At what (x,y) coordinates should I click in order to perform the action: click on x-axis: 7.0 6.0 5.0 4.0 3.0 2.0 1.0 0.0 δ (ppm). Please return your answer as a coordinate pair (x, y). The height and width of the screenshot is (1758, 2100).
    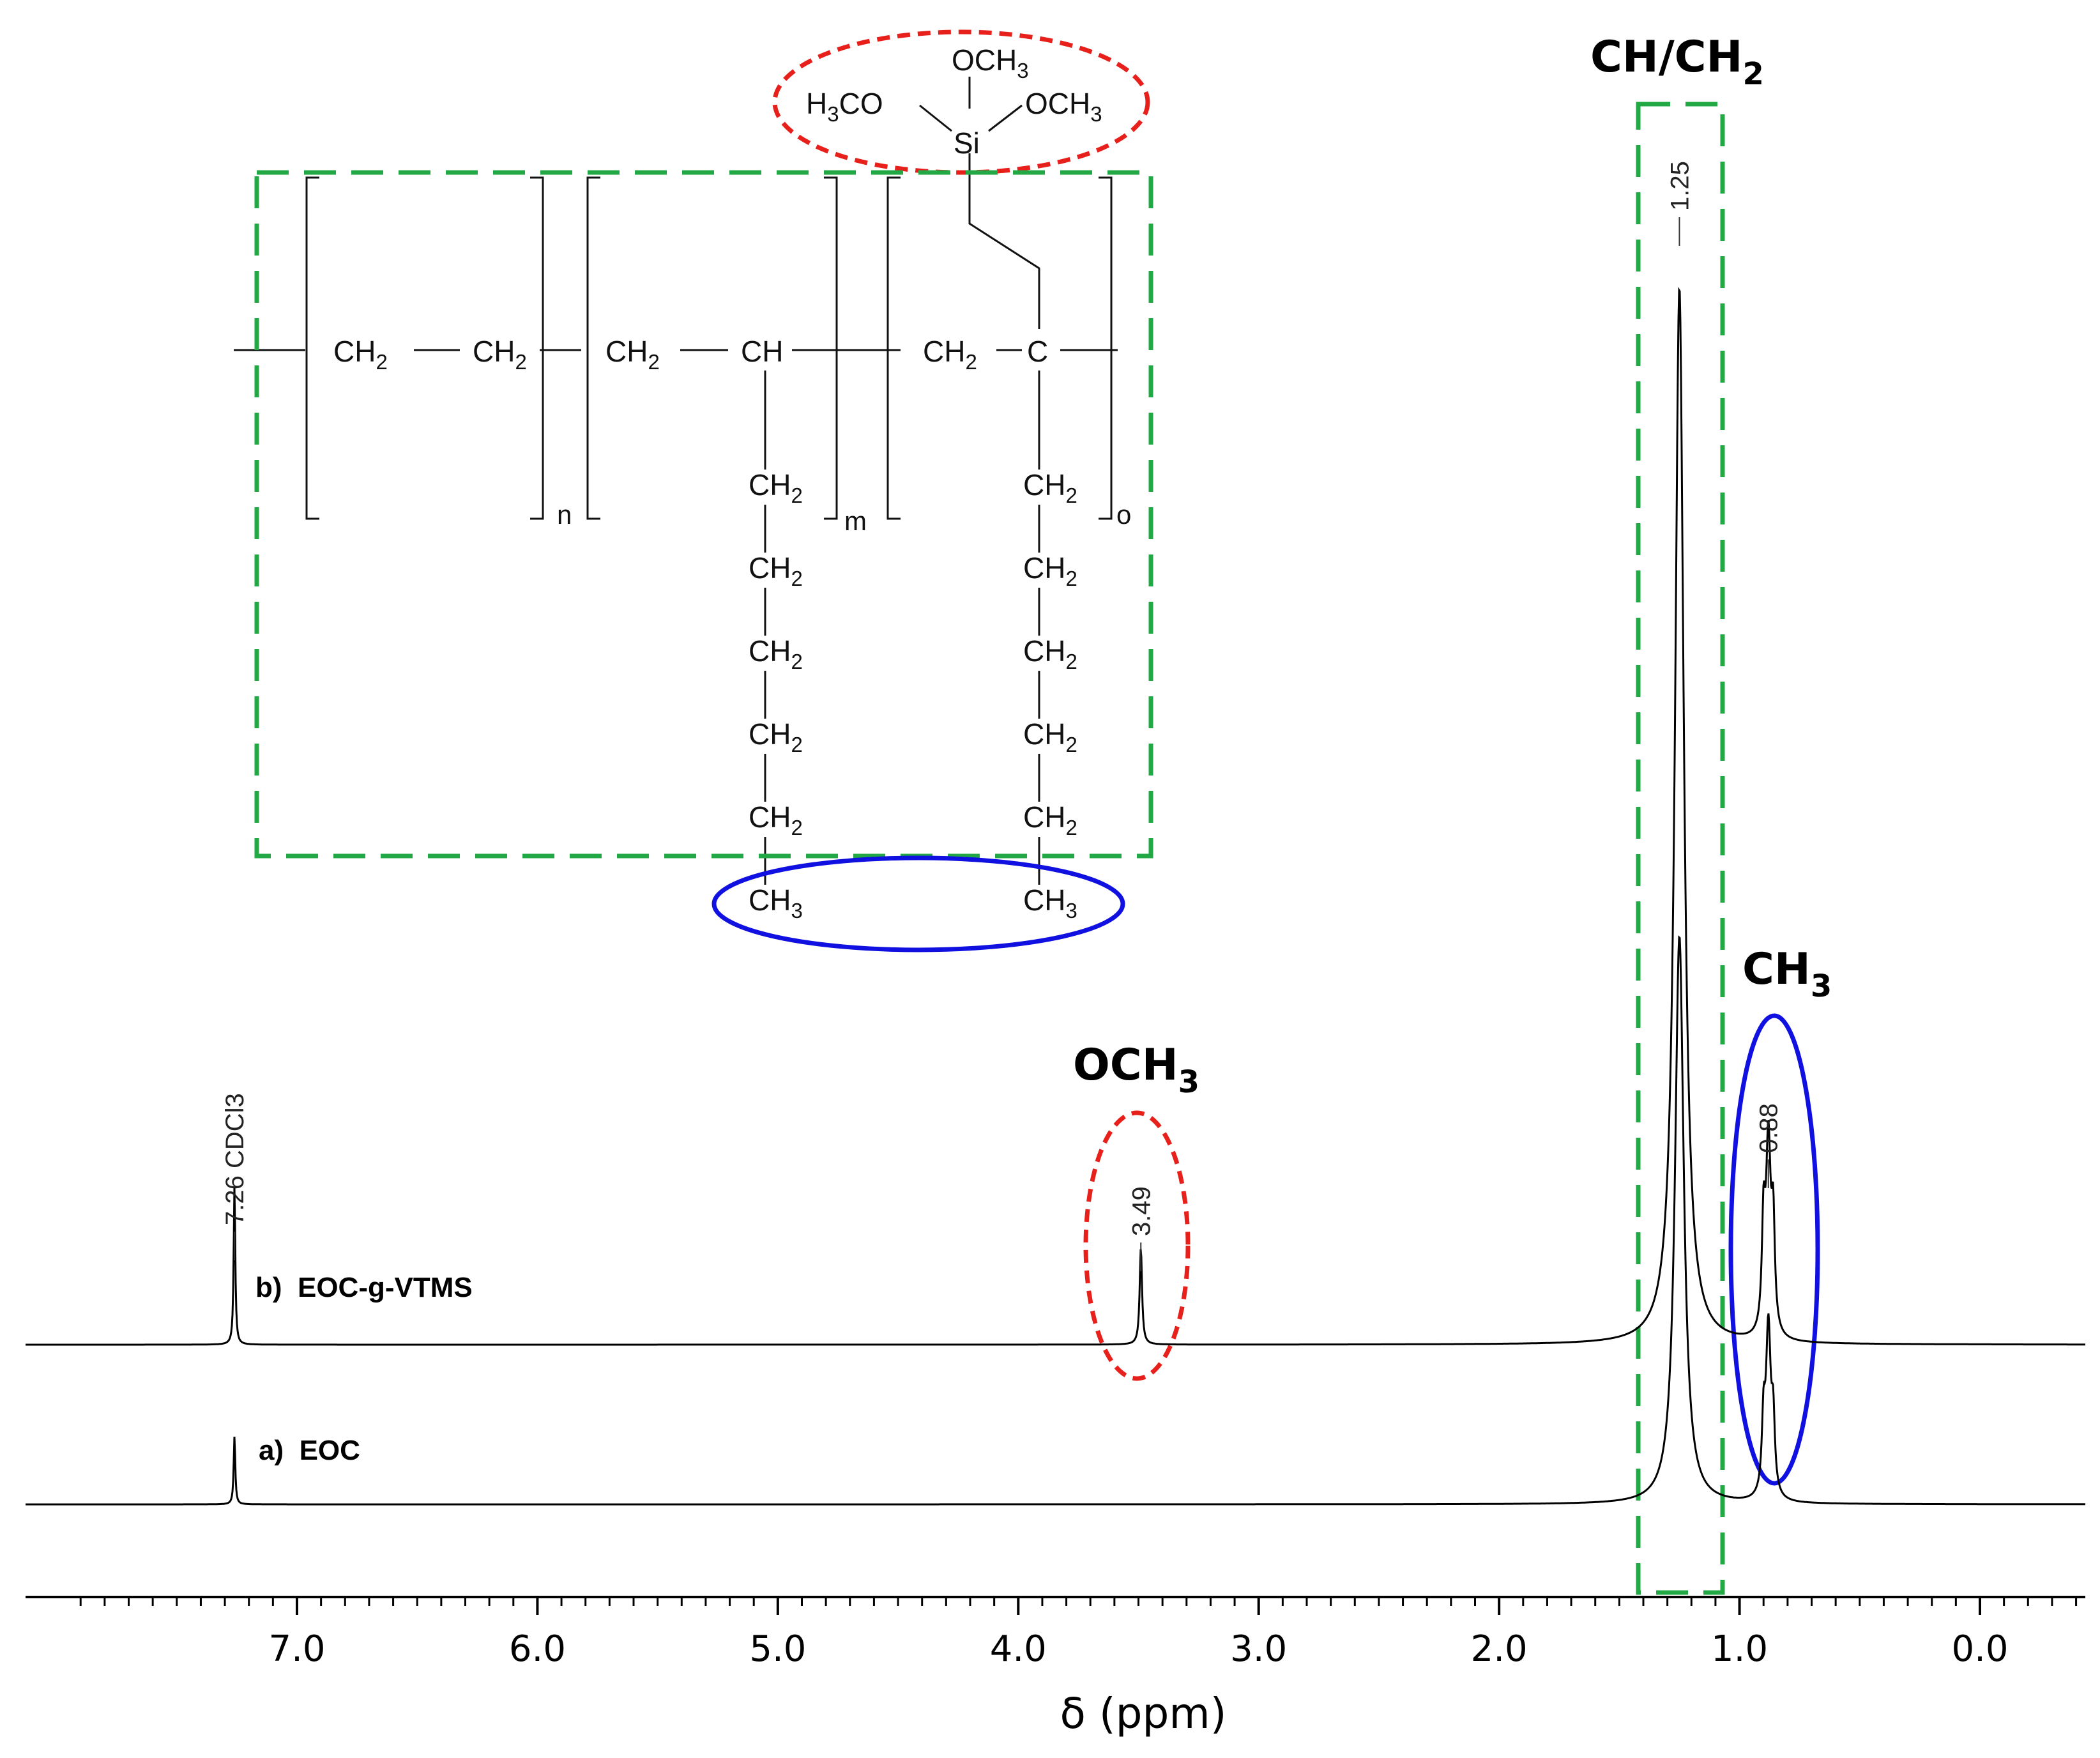
    Looking at the image, I should click on (1055, 1667).